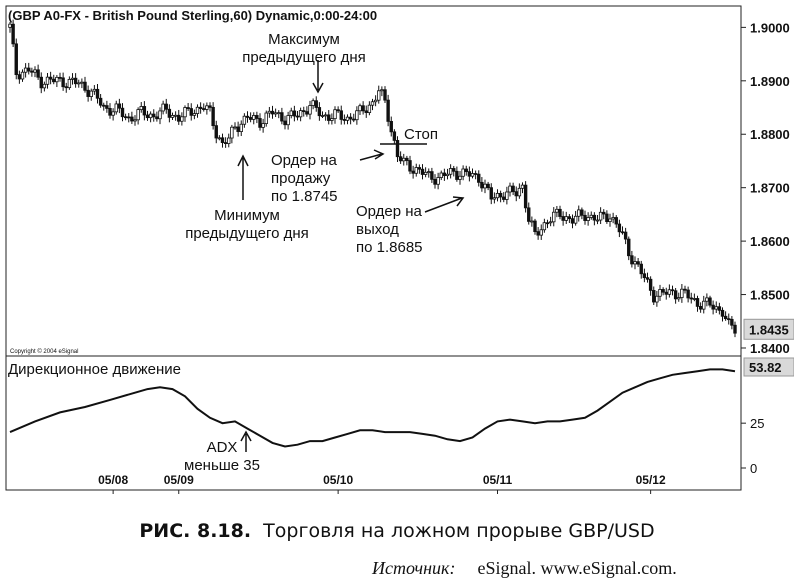 This screenshot has width=794, height=585. What do you see at coordinates (459, 531) in the screenshot?
I see `caption-text: Торговля на ложном прорыве GBP/USD` at bounding box center [459, 531].